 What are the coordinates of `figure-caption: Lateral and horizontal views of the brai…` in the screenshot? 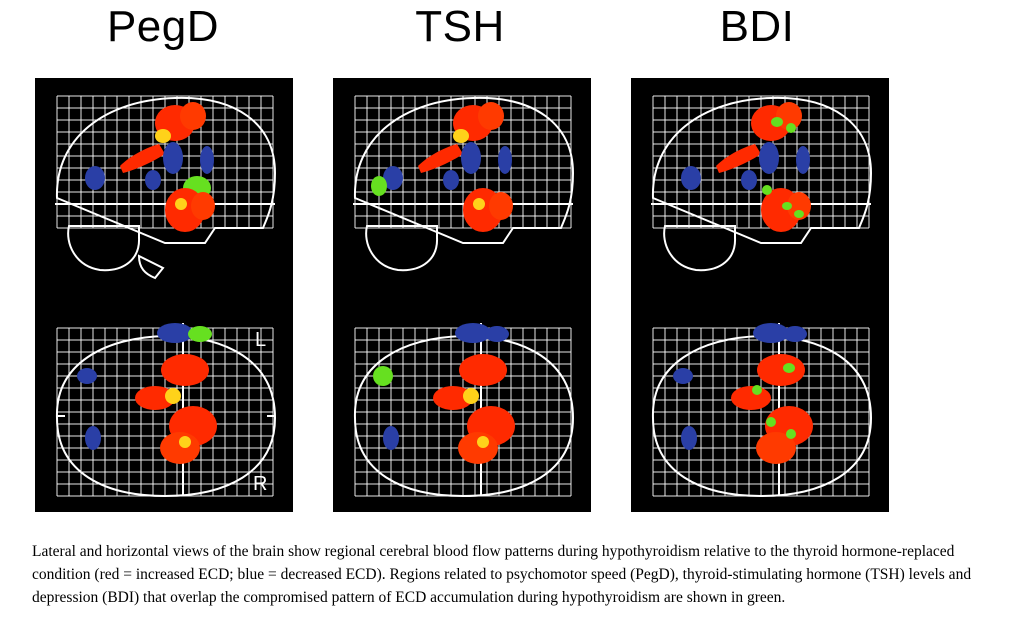 It's located at (519, 574).